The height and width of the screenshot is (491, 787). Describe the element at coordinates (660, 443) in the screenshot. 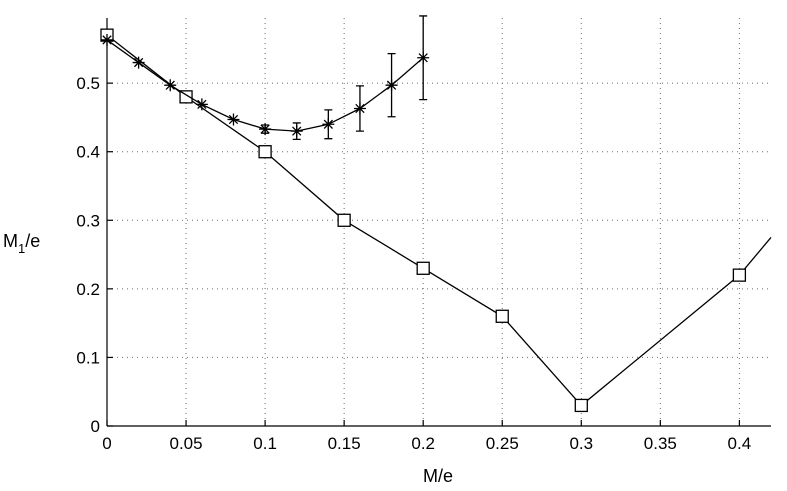

I see `x-tick-label-7: 0.35` at that location.